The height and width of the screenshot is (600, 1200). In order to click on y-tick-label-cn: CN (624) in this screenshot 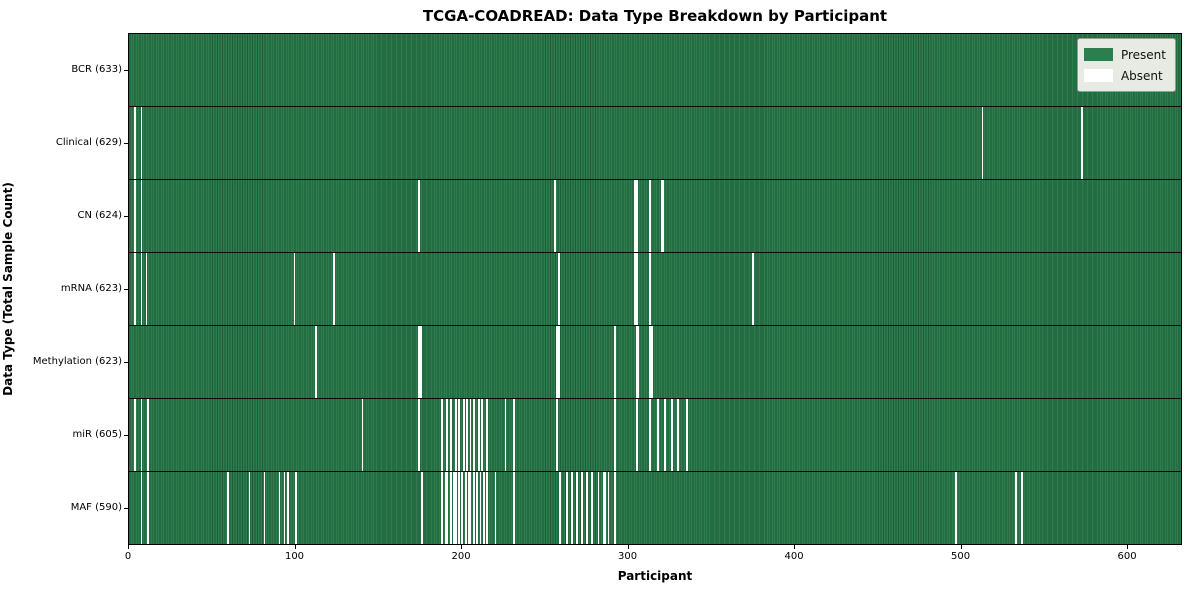, I will do `click(99, 215)`.